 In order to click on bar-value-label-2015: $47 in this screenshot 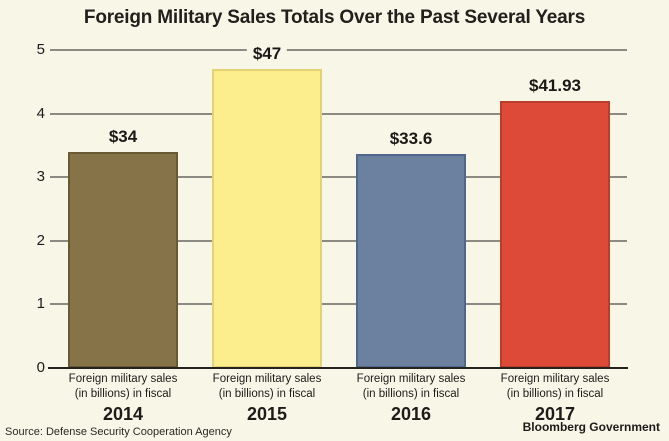, I will do `click(267, 54)`.